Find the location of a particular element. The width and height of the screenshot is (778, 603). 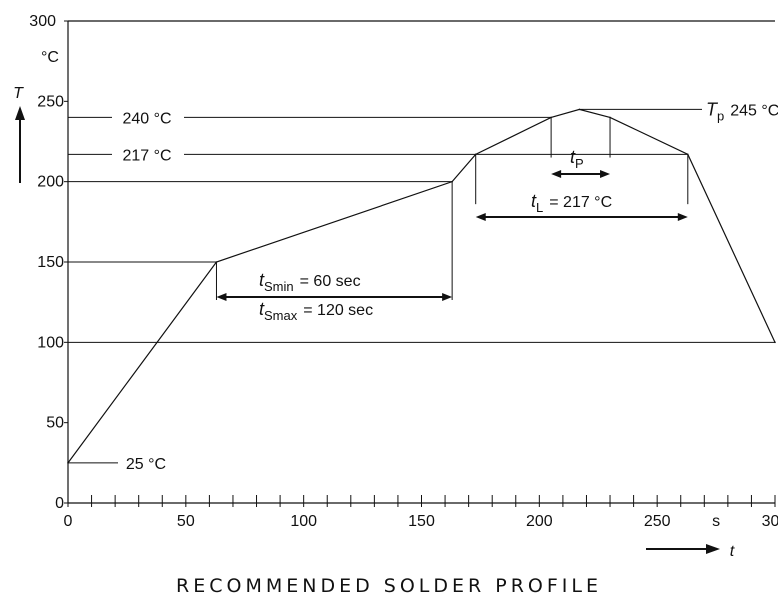

y-axis-label: T is located at coordinates (18, 93).